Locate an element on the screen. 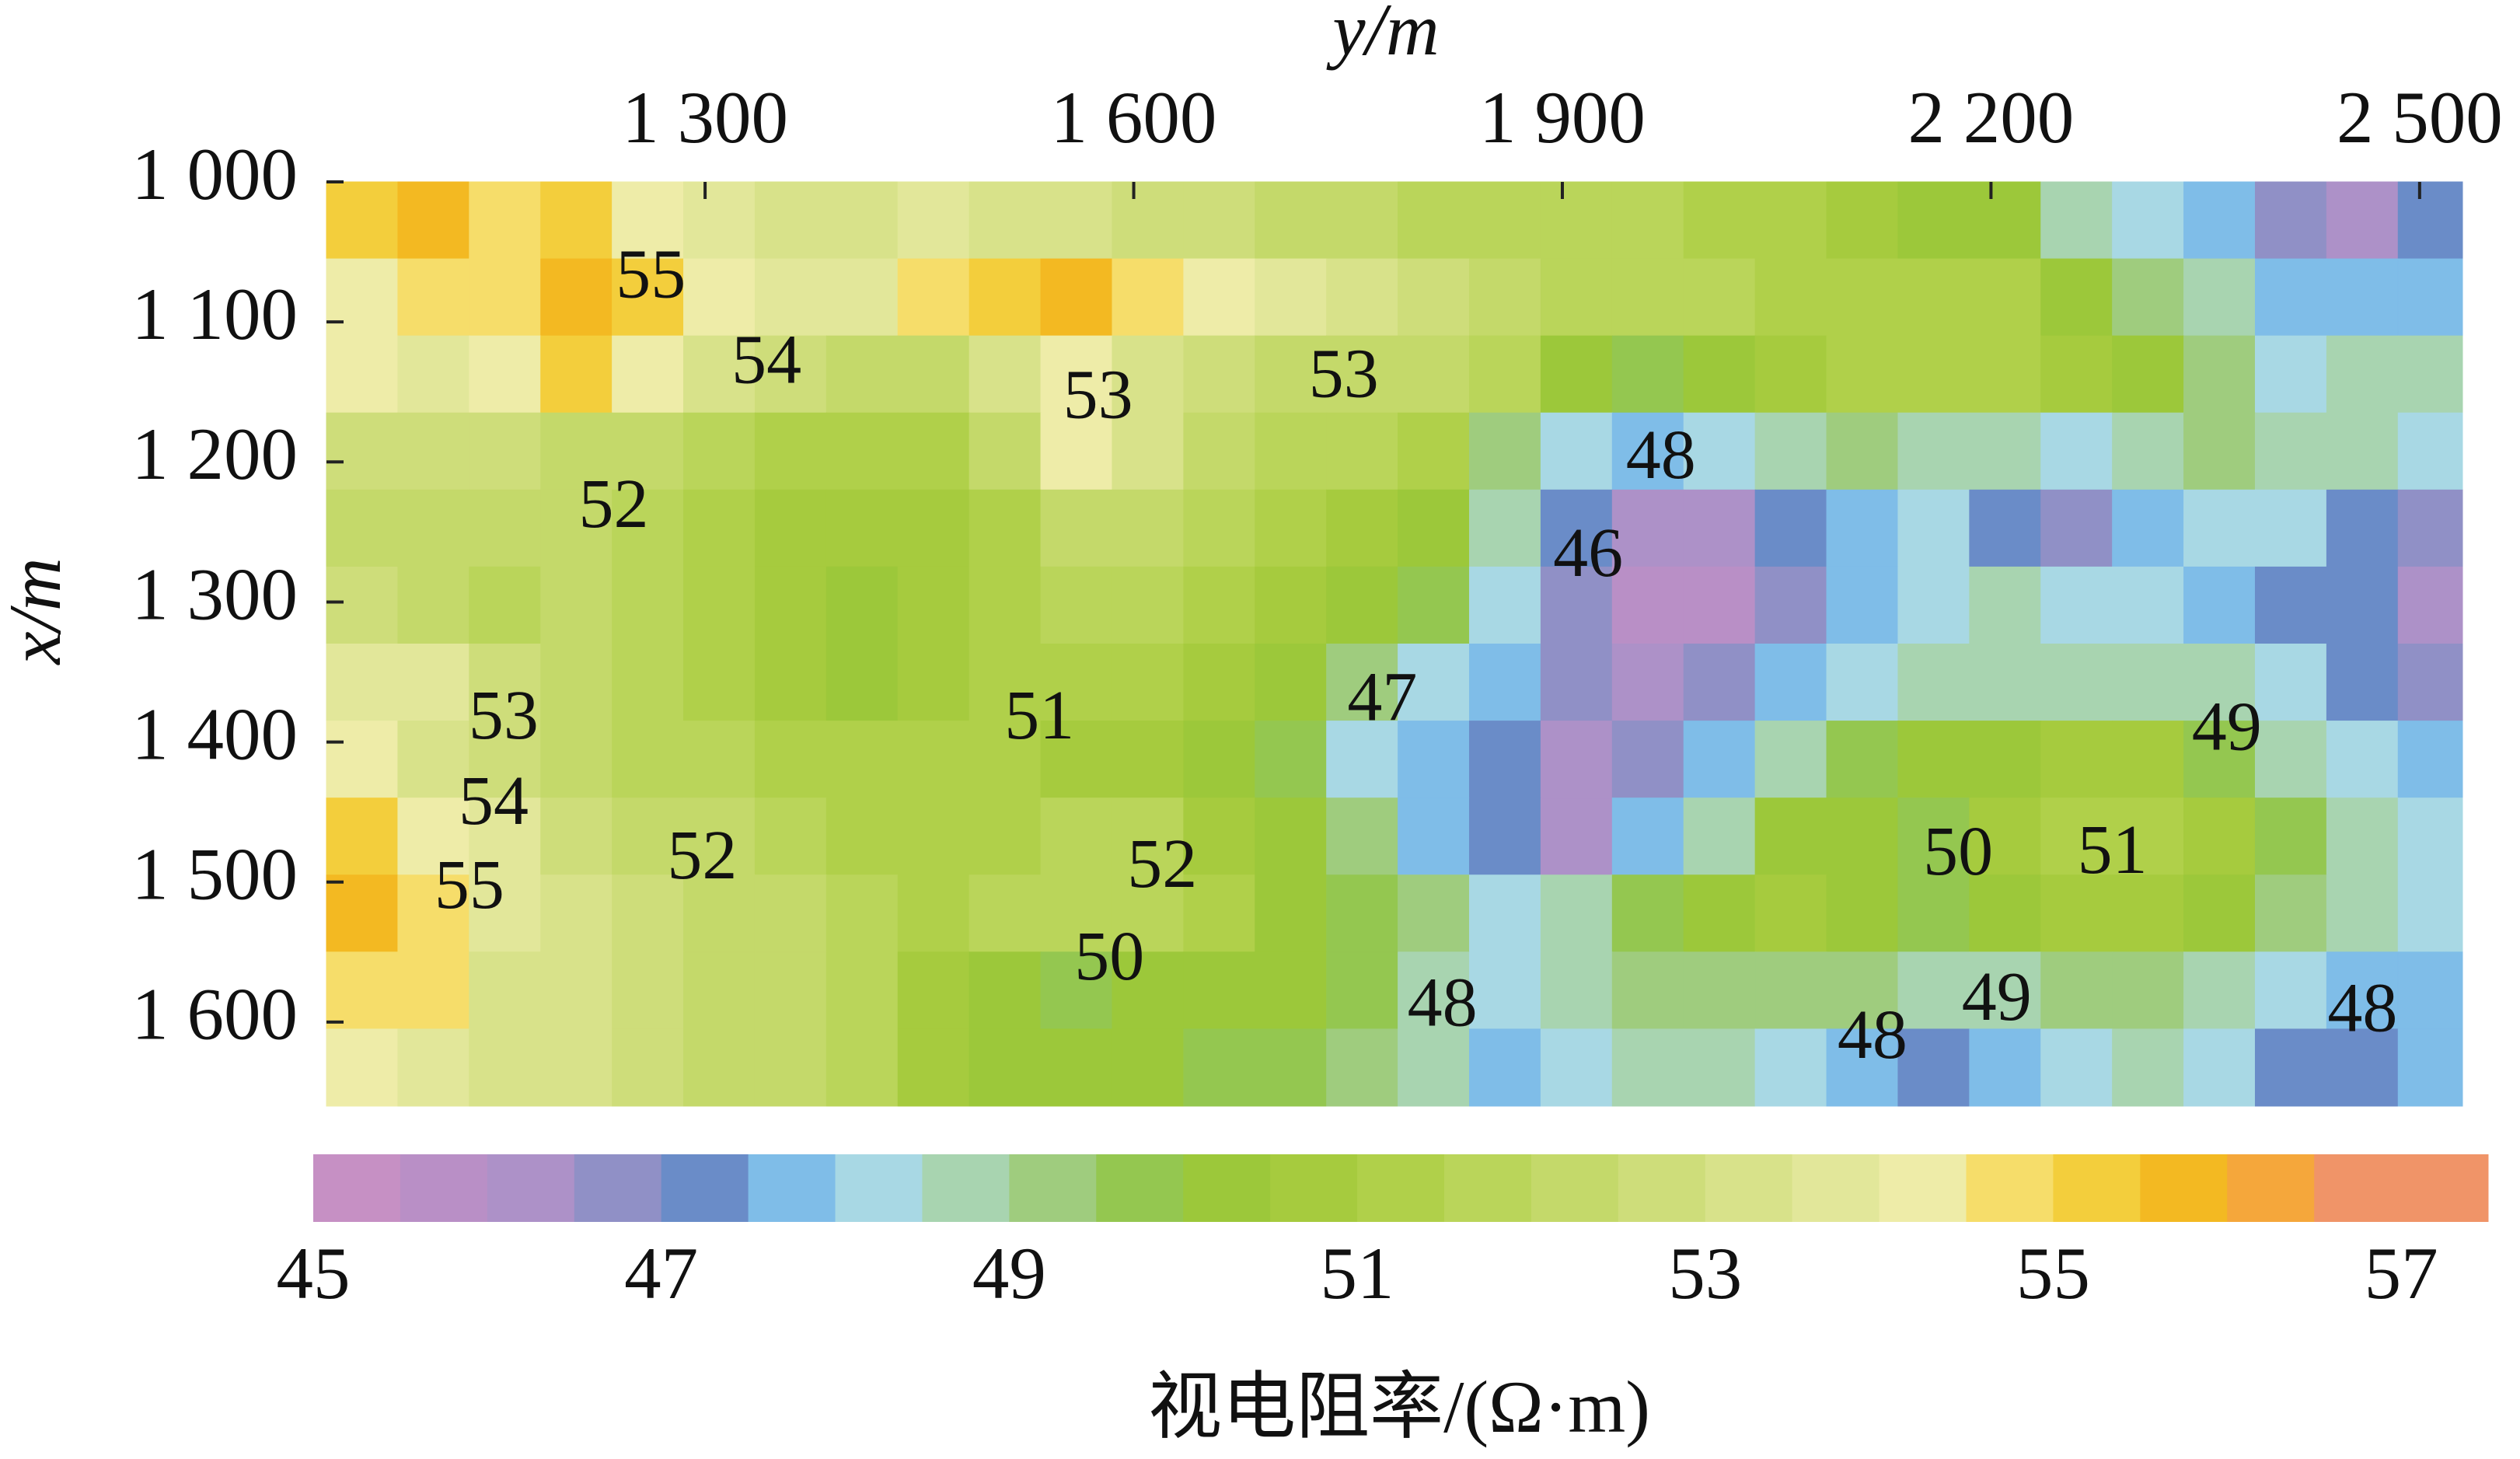 This screenshot has width=2520, height=1459. y-tick-label: 1 600 is located at coordinates (214, 1014).